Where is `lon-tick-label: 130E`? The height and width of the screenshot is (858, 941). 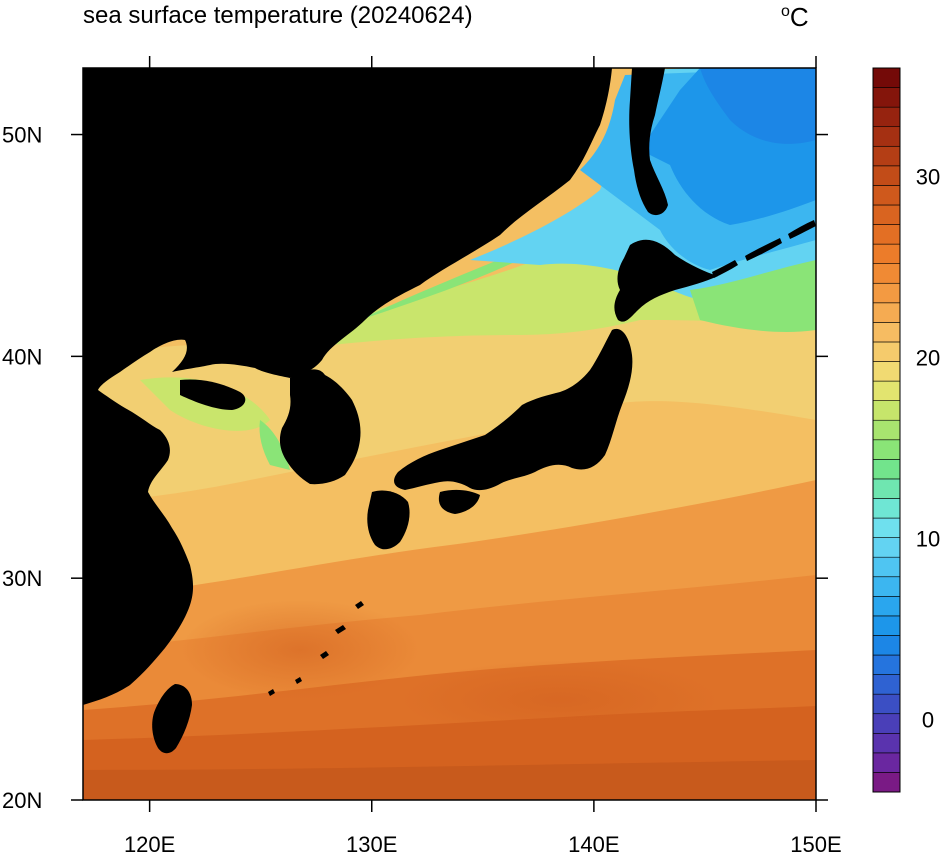 lon-tick-label: 130E is located at coordinates (371, 844).